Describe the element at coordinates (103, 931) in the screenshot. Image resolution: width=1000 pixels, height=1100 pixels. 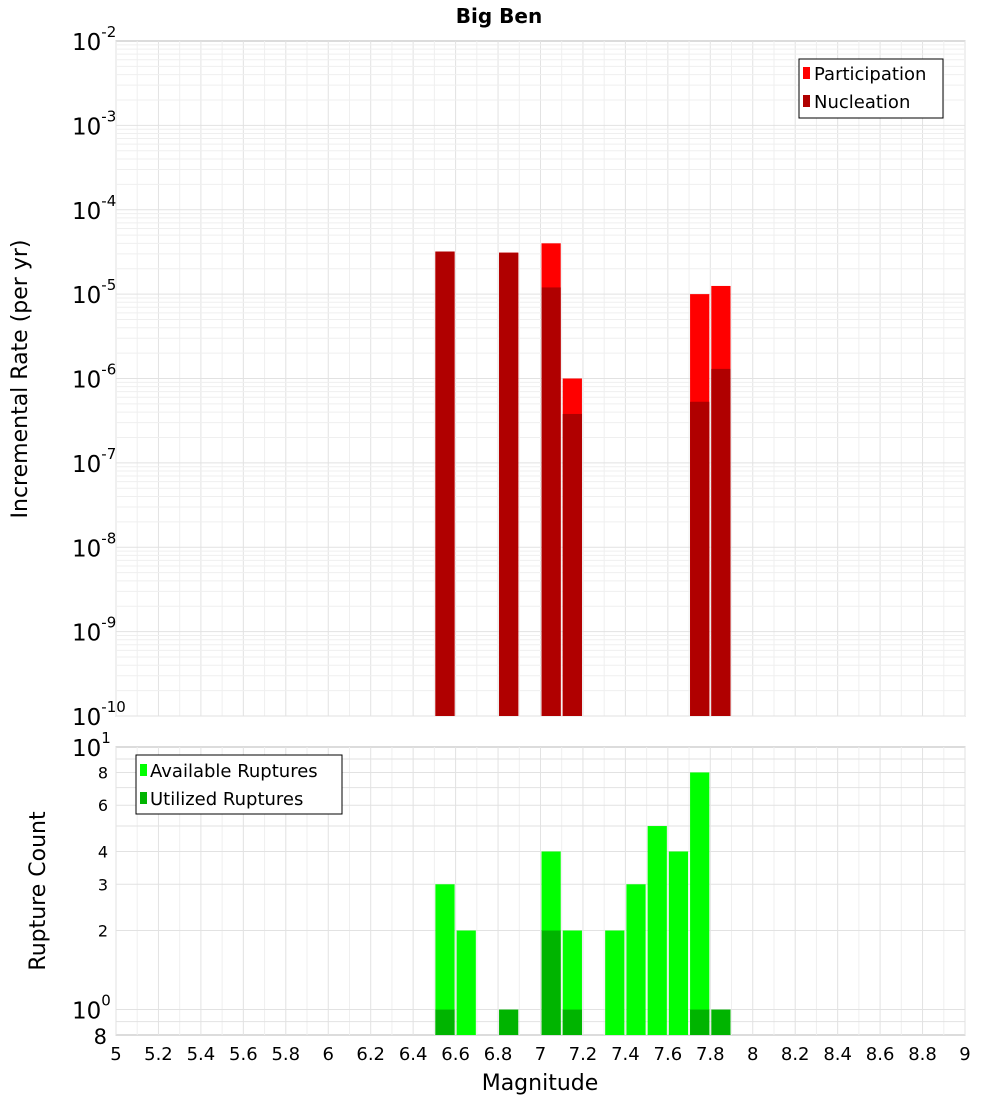
I see `count-y-tick-label: 2` at that location.